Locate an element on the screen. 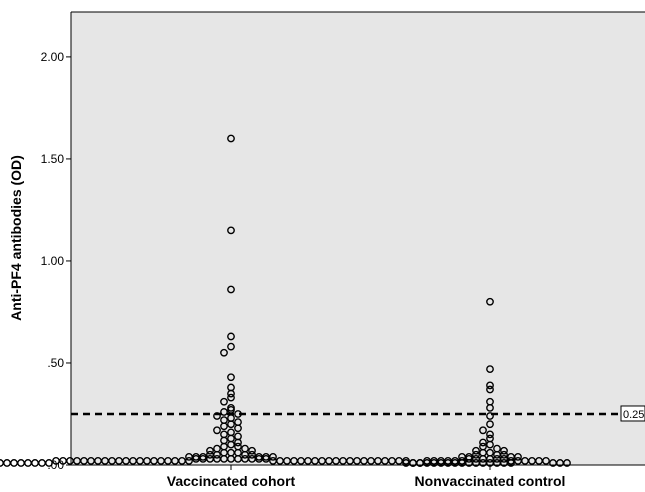 The height and width of the screenshot is (492, 645). y-tick-label: 1.50 is located at coordinates (53, 159).